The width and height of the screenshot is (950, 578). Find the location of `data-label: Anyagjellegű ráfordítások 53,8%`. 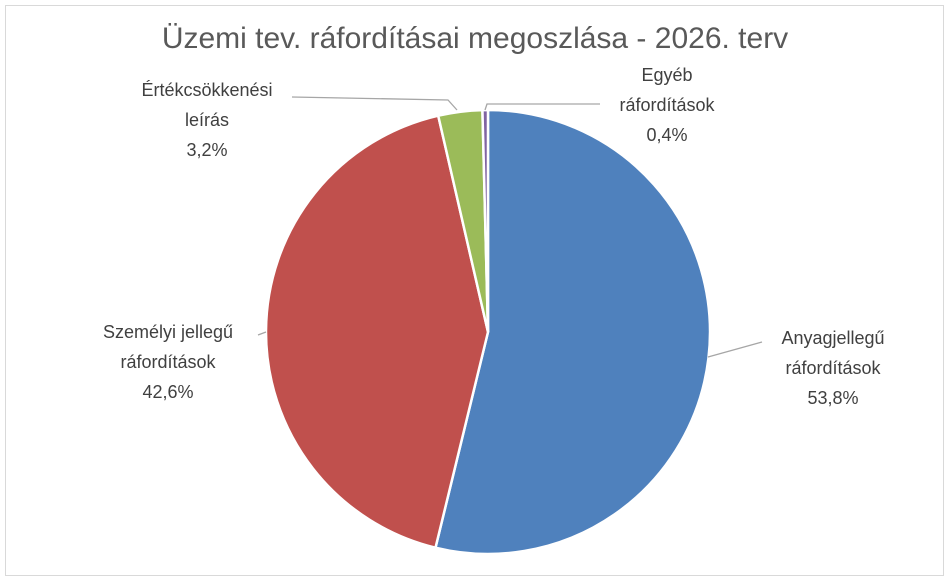

data-label: Anyagjellegű ráfordítások 53,8% is located at coordinates (833, 368).